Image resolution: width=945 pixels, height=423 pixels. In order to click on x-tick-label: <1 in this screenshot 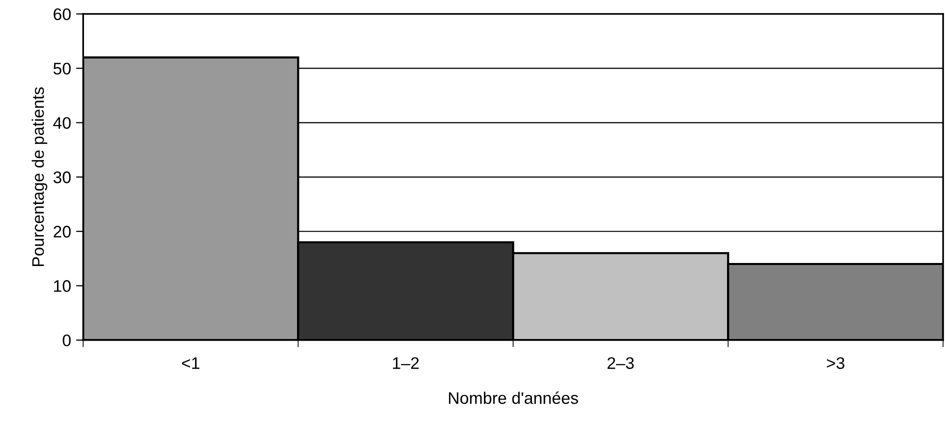, I will do `click(191, 363)`.